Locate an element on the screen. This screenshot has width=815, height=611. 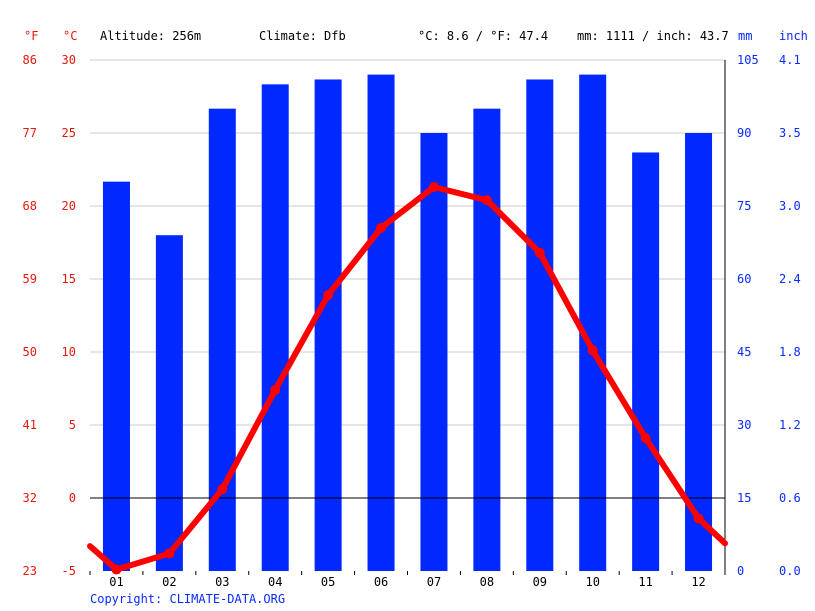
inch-tick-label: 0.0 is located at coordinates (790, 571).